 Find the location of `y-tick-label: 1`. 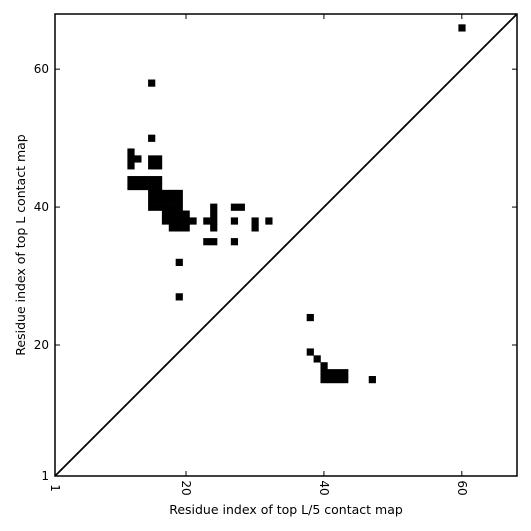

y-tick-label: 1 is located at coordinates (45, 476).